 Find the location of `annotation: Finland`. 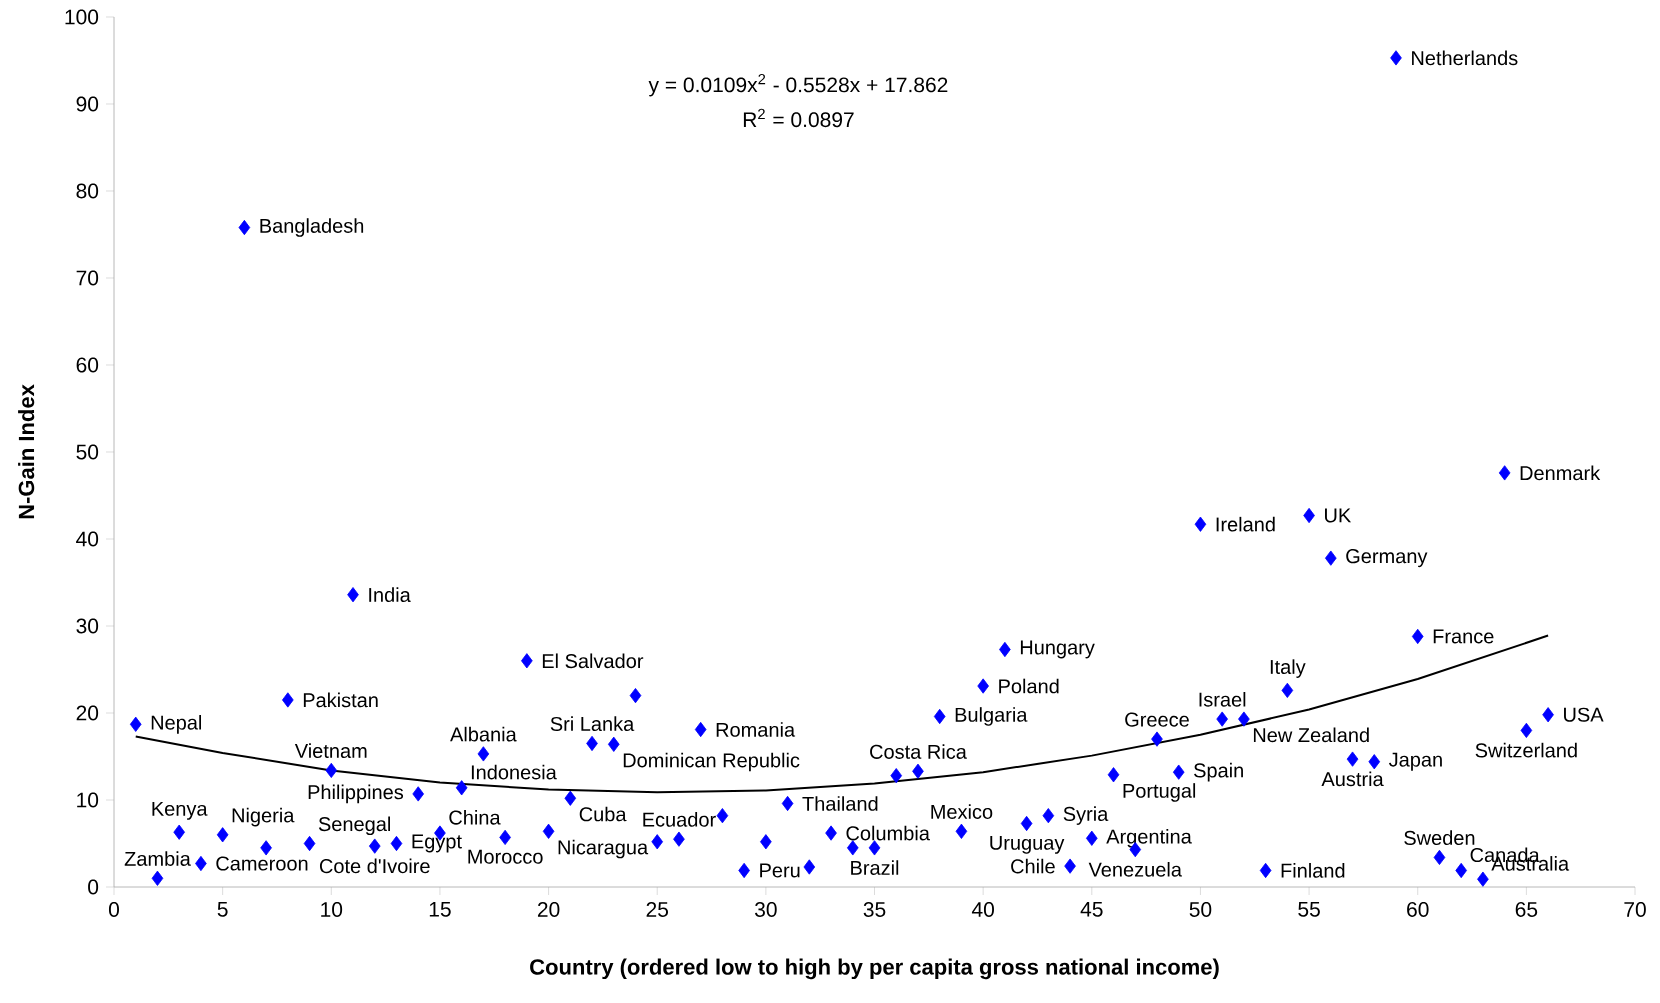

annotation: Finland is located at coordinates (1313, 870).